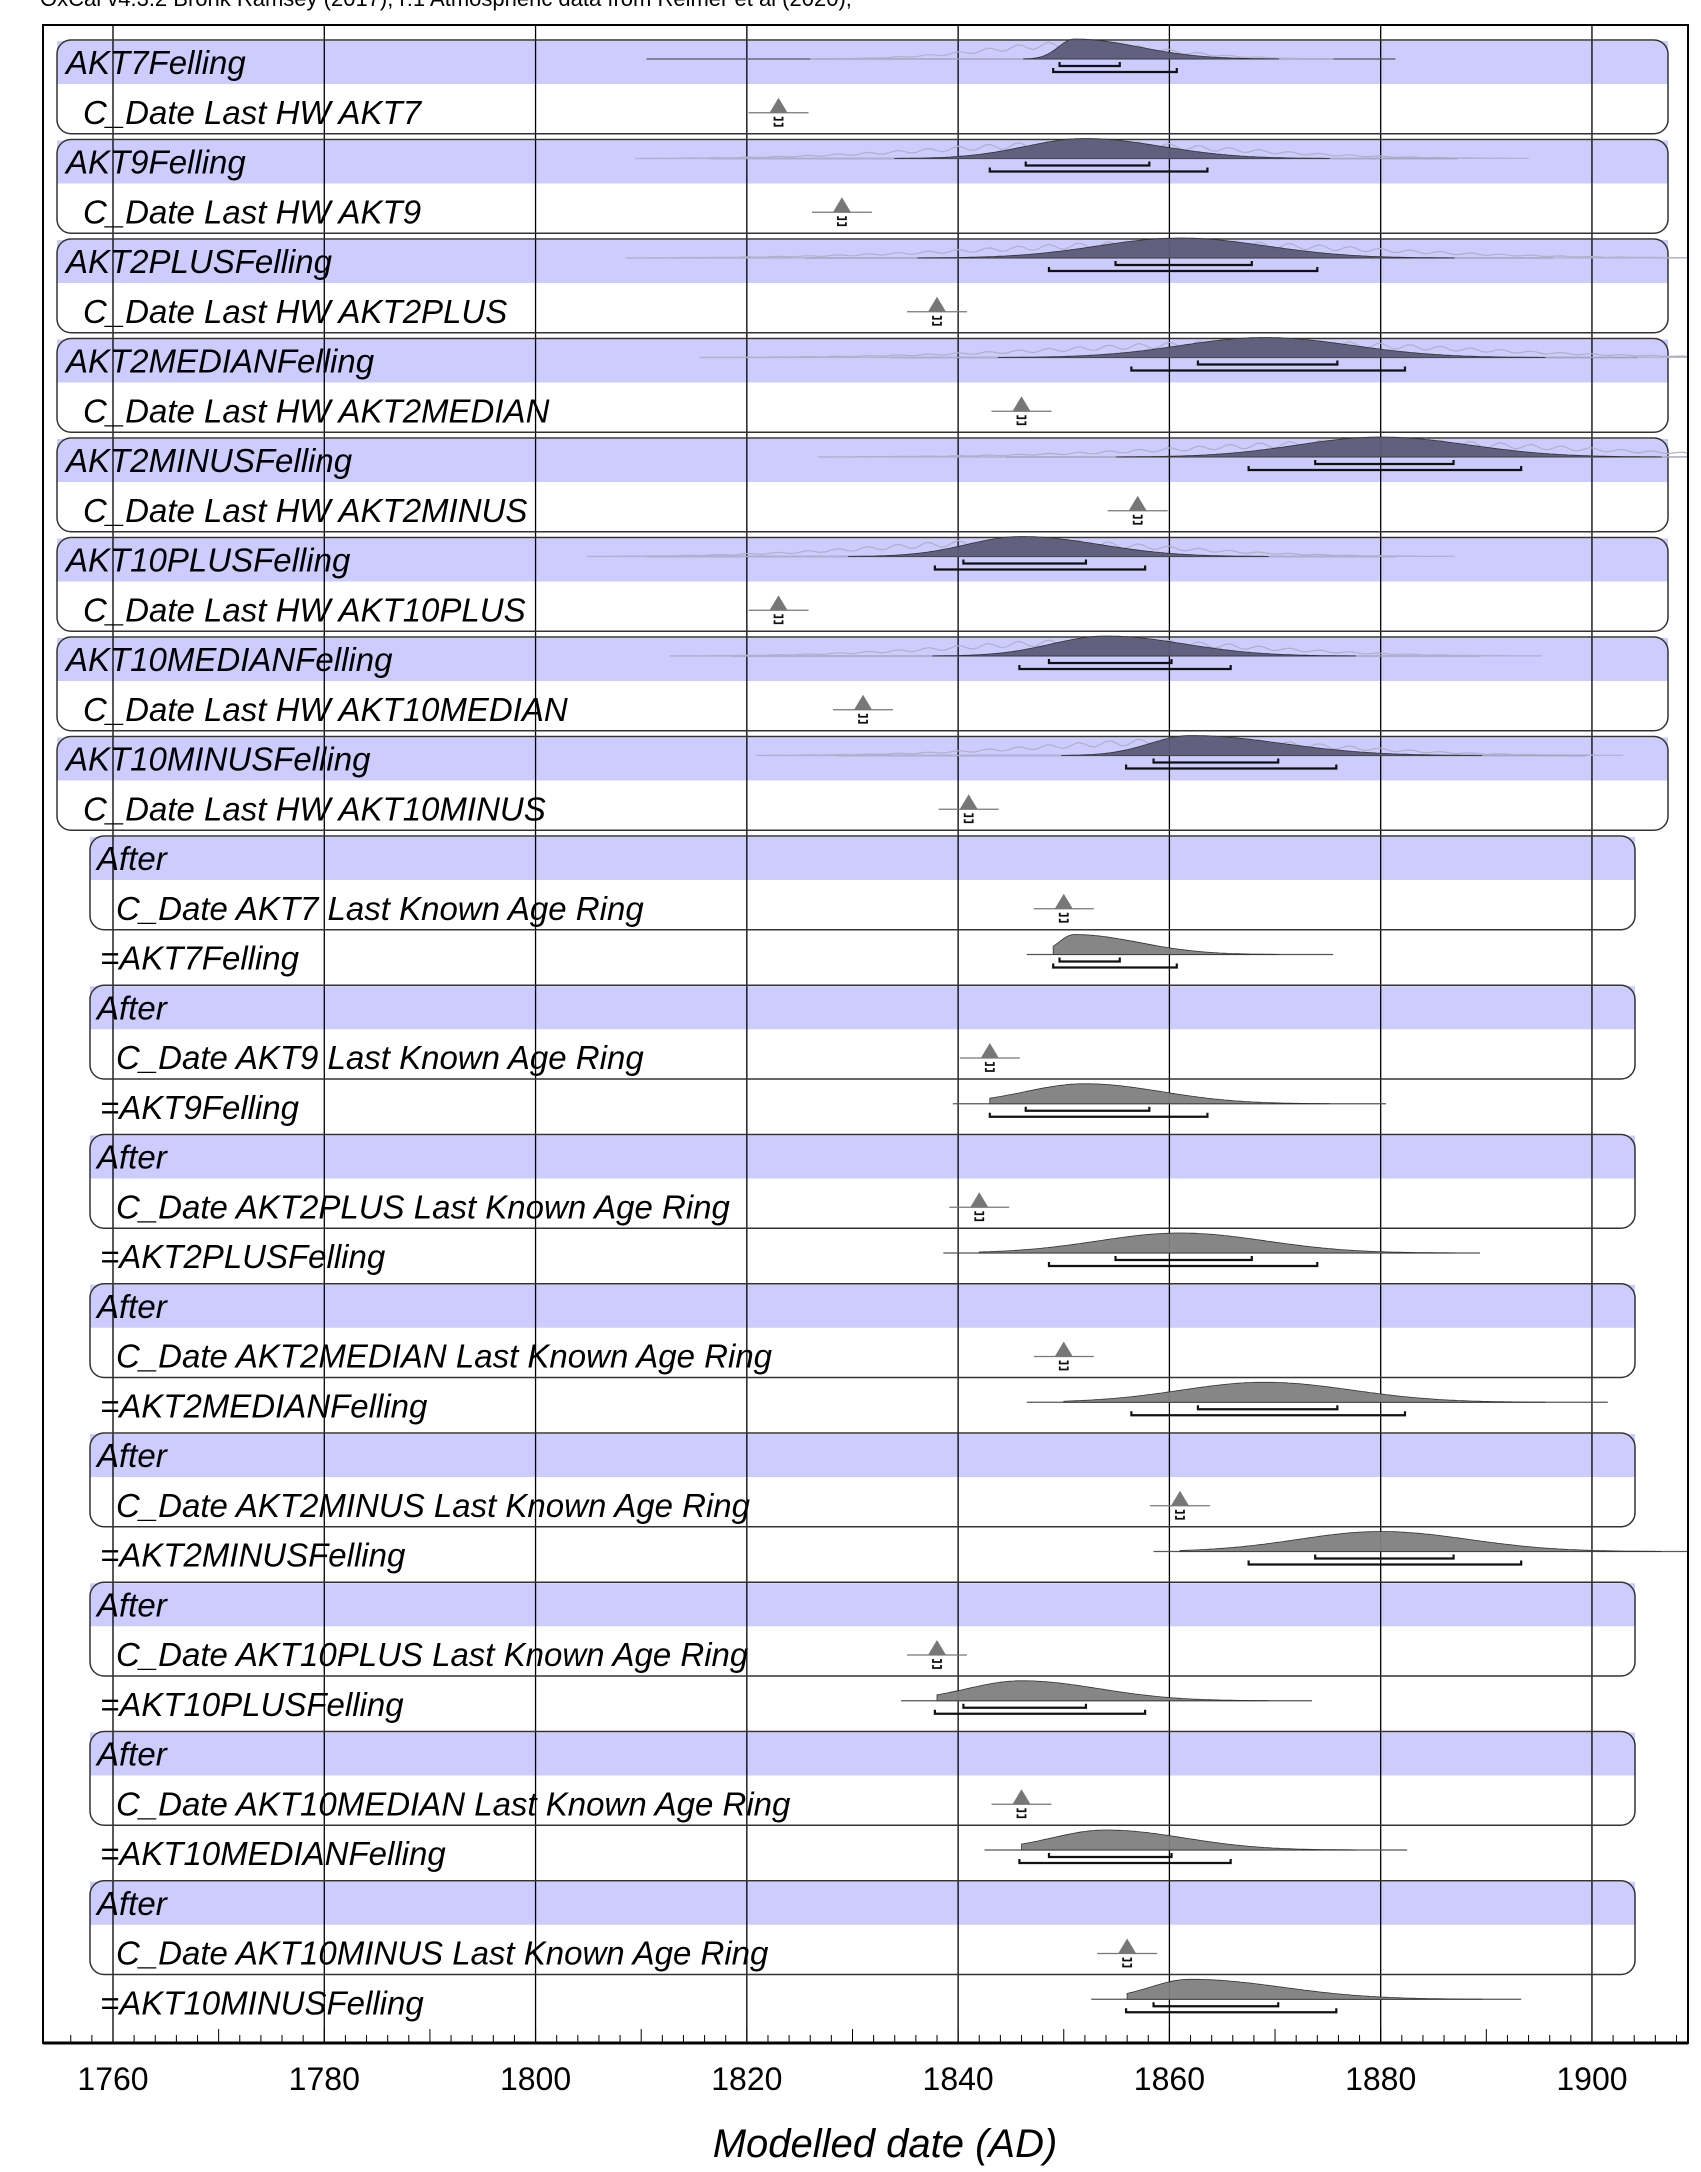  Describe the element at coordinates (380, 908) in the screenshot. I see `cdate-label: C_Date AKT7 Last Known Age Ring` at that location.